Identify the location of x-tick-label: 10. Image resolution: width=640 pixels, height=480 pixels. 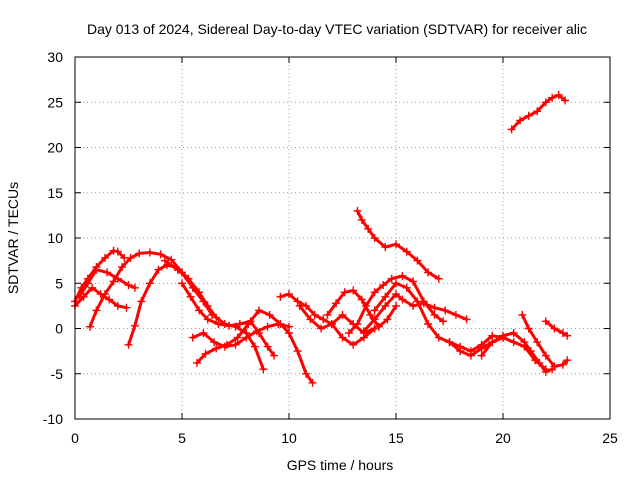
(289, 438).